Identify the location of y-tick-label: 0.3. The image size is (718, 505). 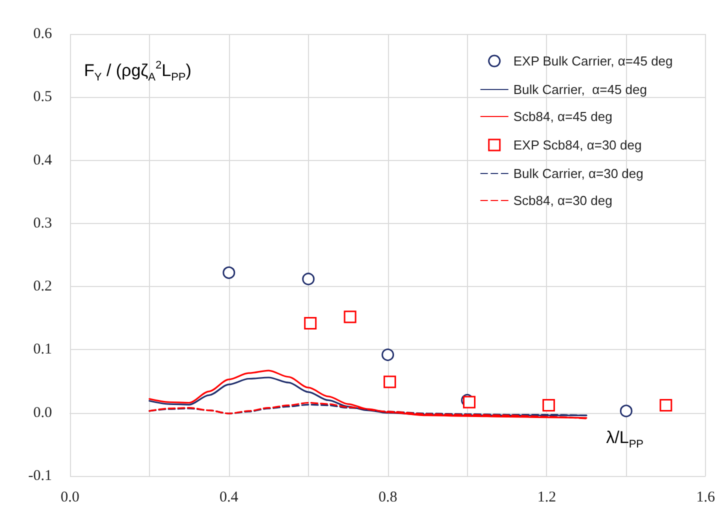
(42, 223).